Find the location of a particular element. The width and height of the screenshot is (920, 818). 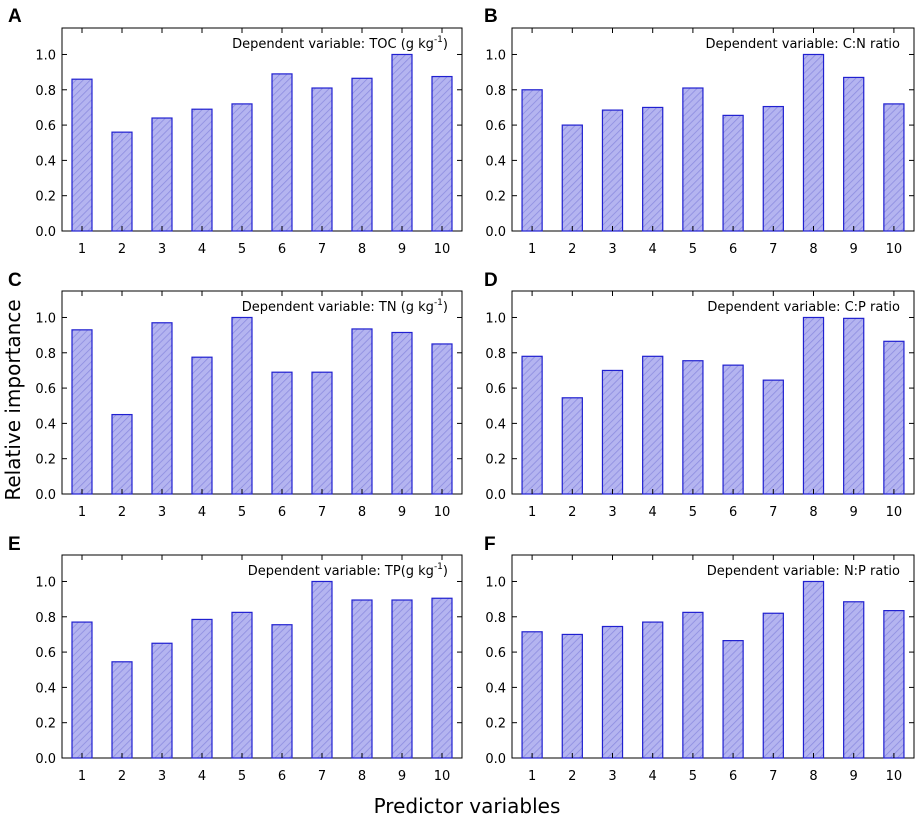

chart-c-dependent-variable-label: Dependent variable: TN (g kg-1) is located at coordinates (345, 306).